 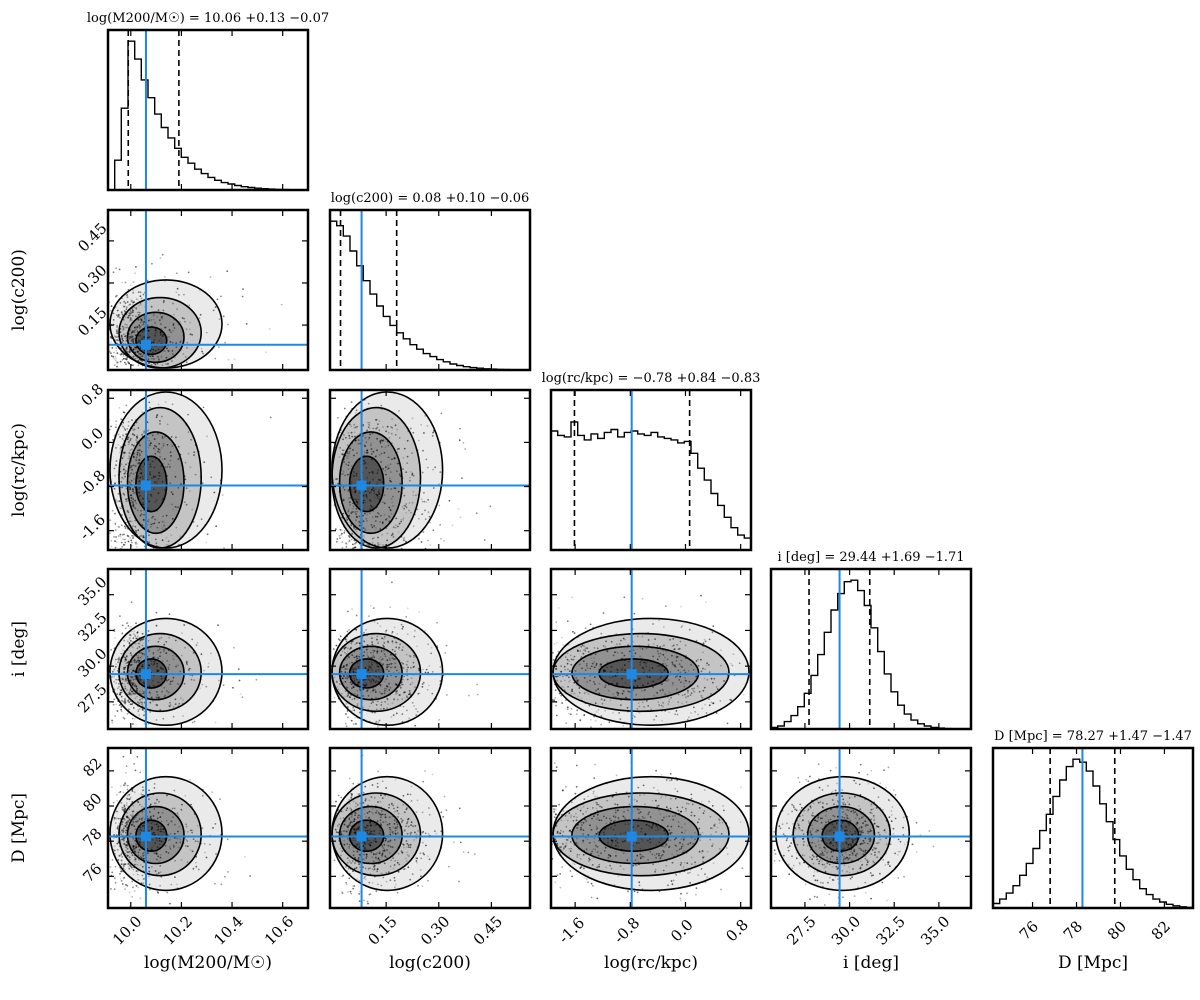 I want to click on density-level, so click(x=151, y=484).